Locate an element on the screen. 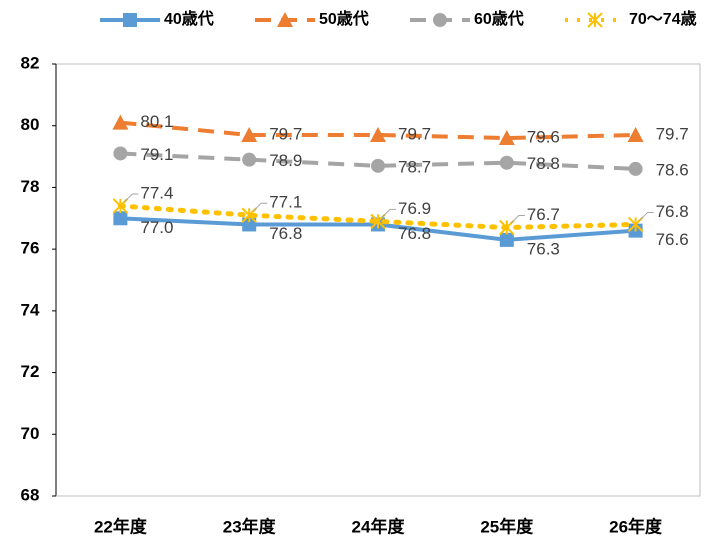 This screenshot has width=706, height=539. data-label: 78.7 is located at coordinates (414, 166).